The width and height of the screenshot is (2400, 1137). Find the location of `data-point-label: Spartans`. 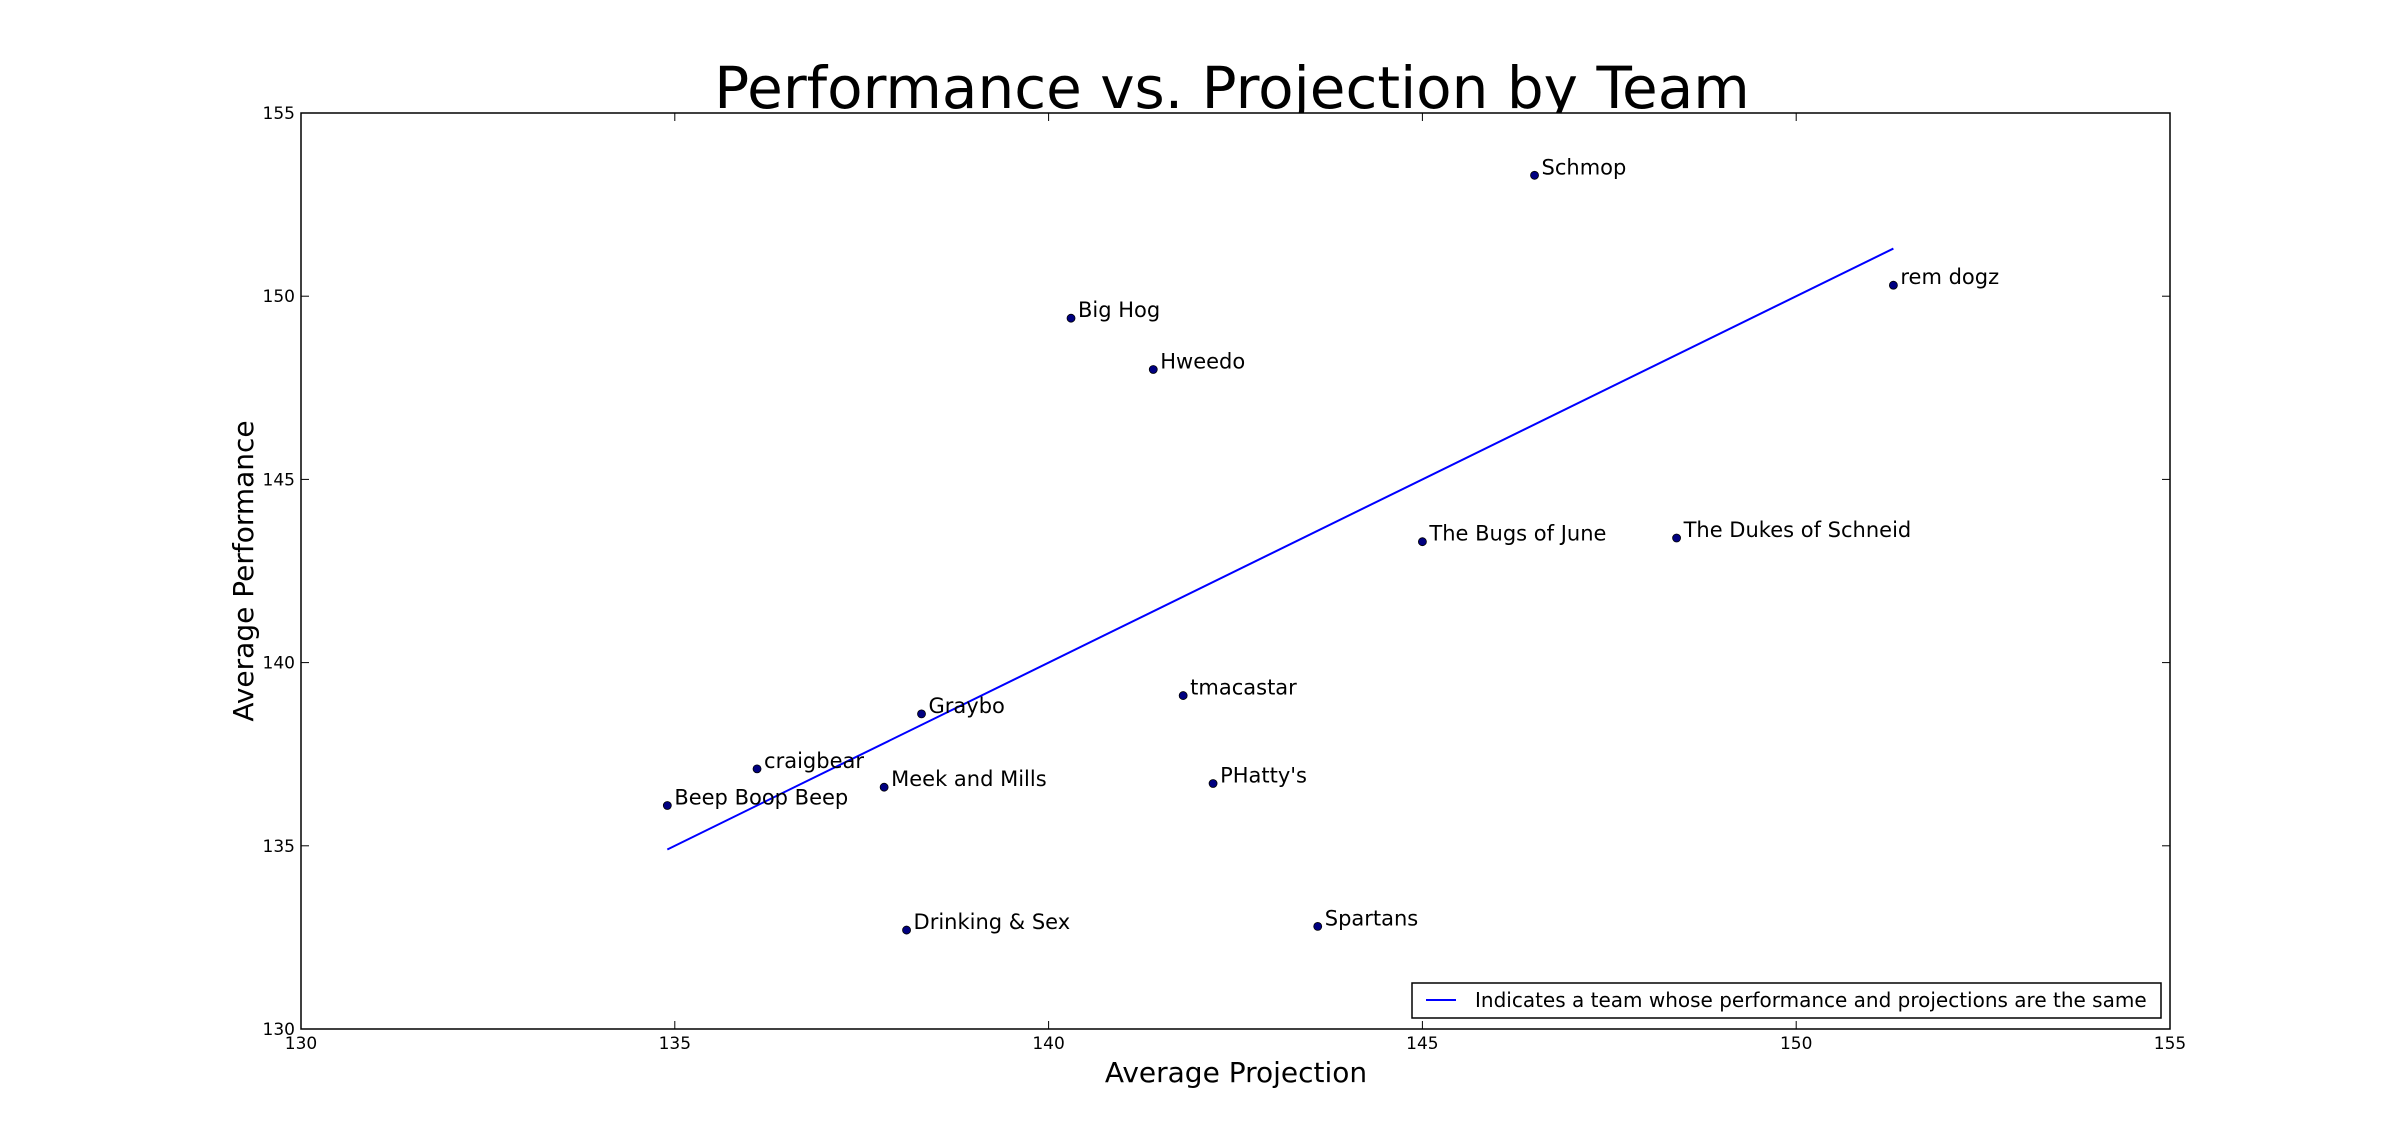

data-point-label: Spartans is located at coordinates (1372, 918).